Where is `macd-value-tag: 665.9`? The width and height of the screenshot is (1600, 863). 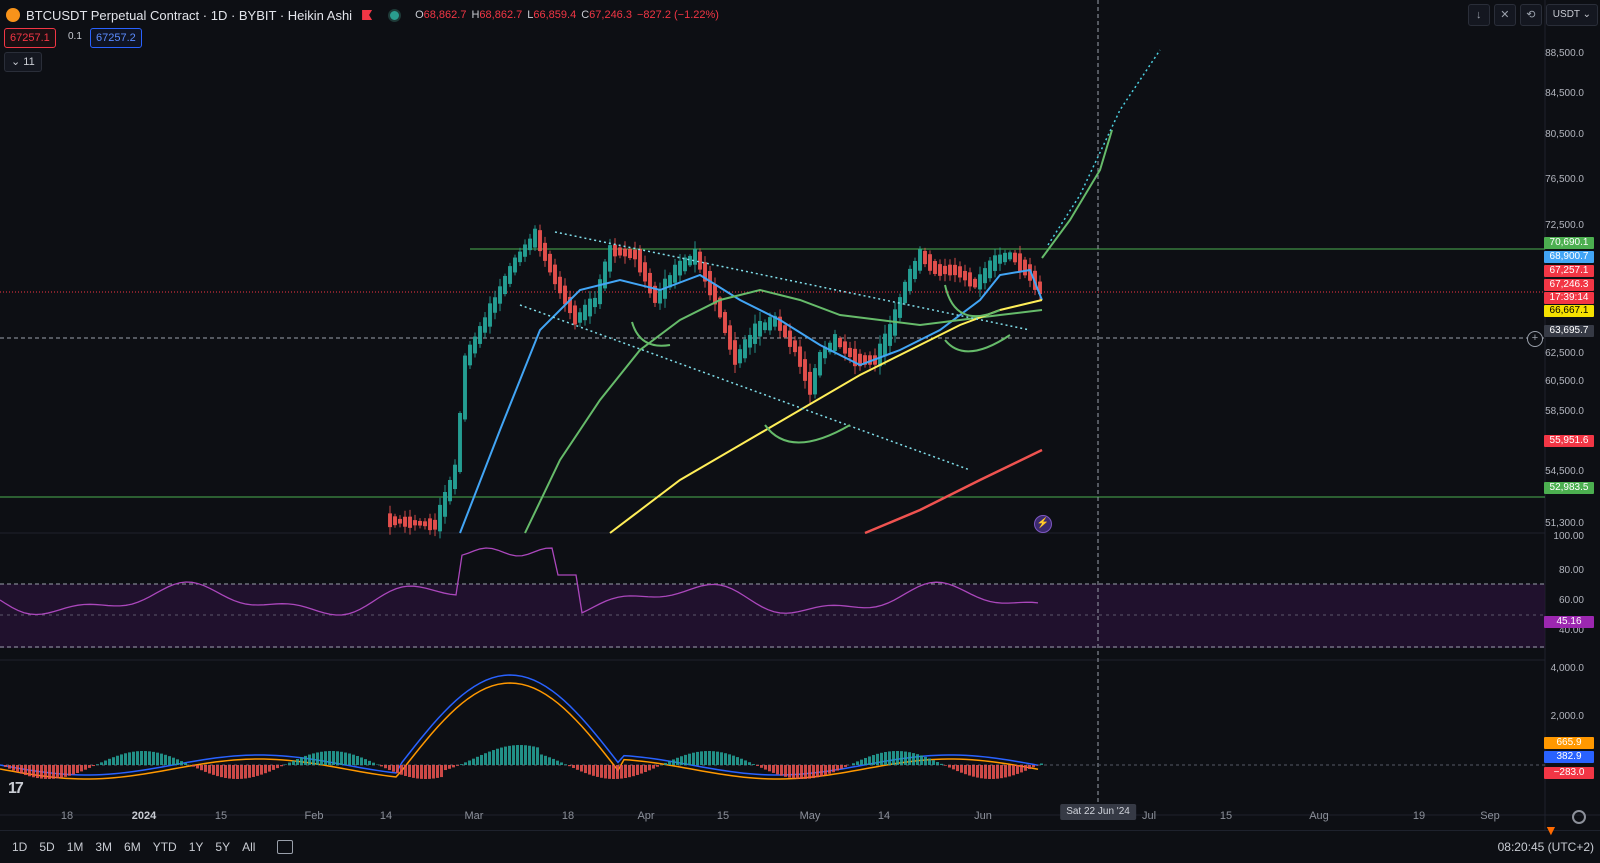
macd-value-tag: 665.9 is located at coordinates (1569, 743).